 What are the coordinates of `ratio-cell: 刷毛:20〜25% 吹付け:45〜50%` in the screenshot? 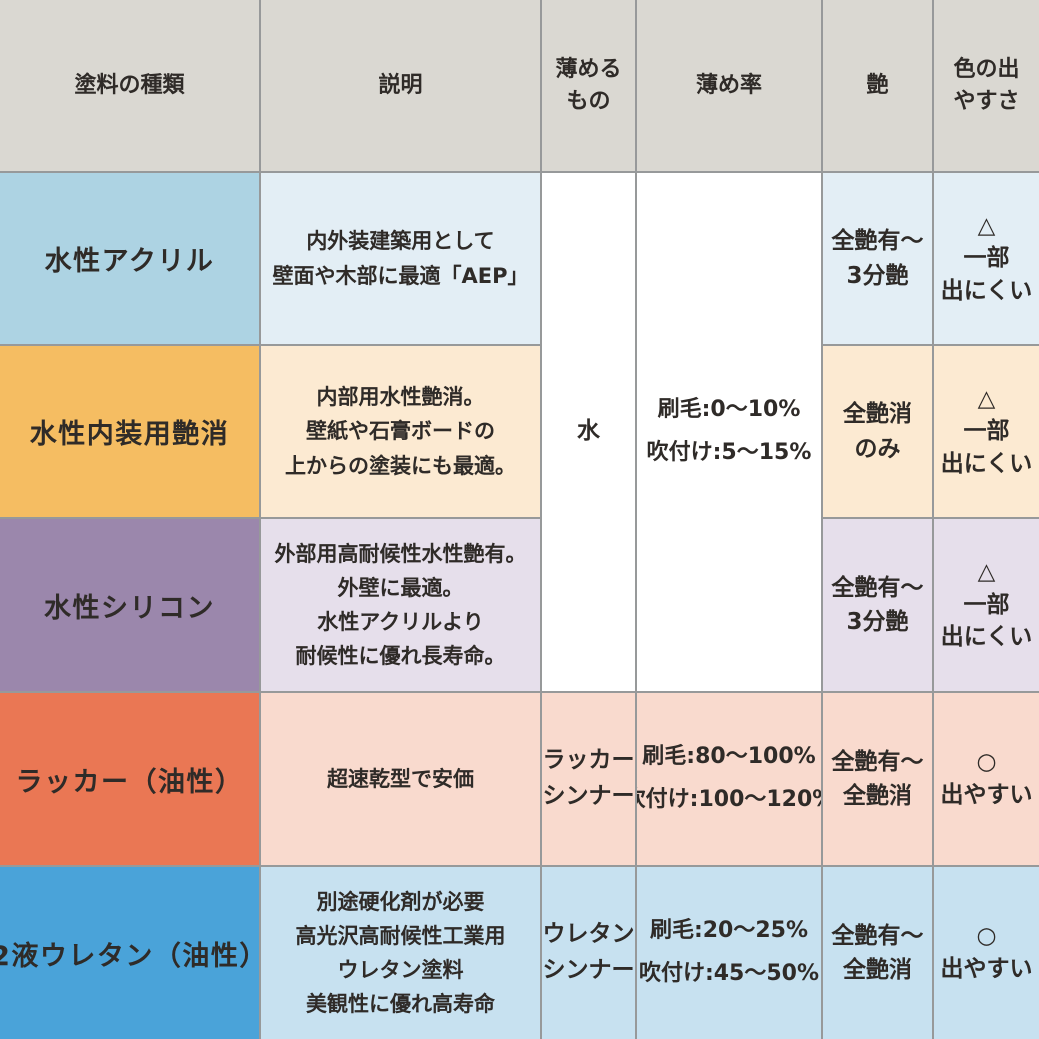 It's located at (729, 953).